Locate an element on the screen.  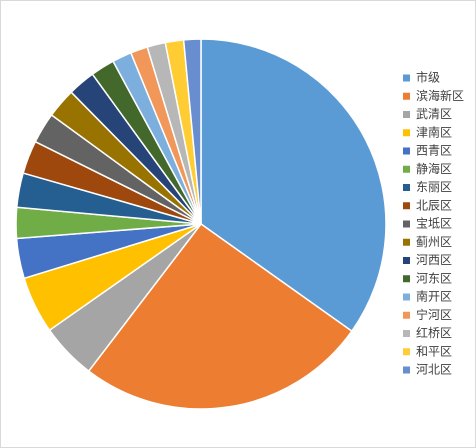
legend-label: 西青区 is located at coordinates (434, 151).